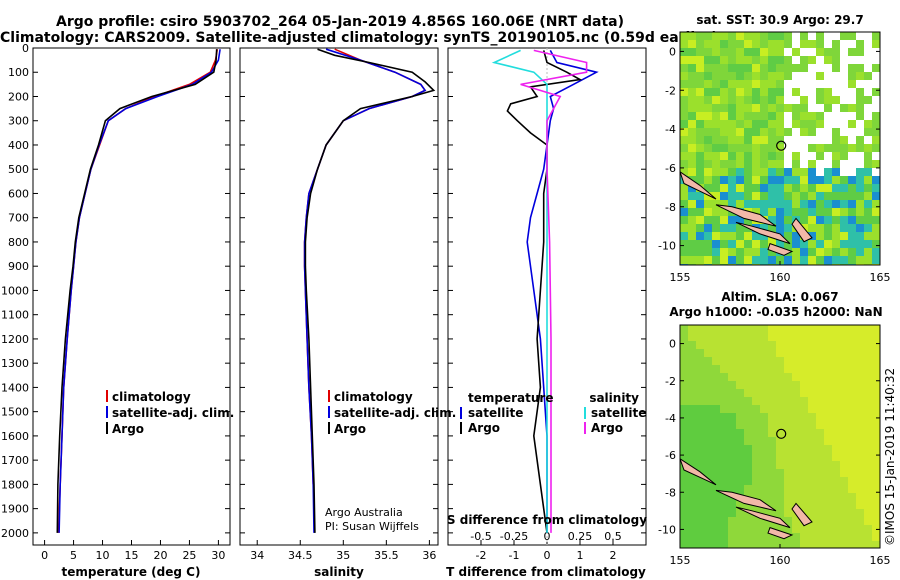 This screenshot has width=900, height=580. I want to click on y-tick-label: 200, so click(18, 96).